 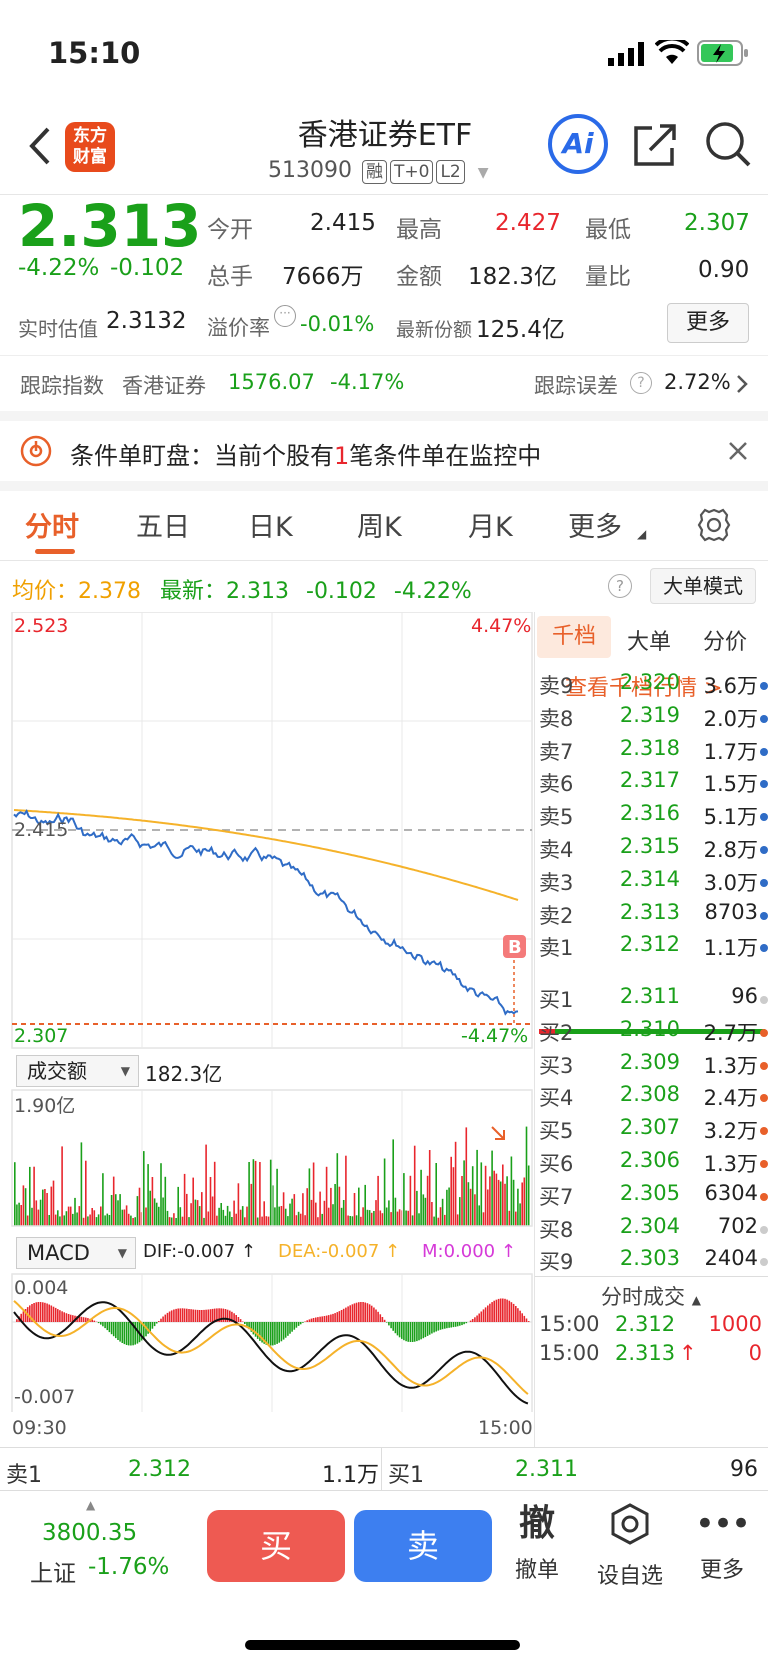 I want to click on close-icon, so click(x=738, y=451).